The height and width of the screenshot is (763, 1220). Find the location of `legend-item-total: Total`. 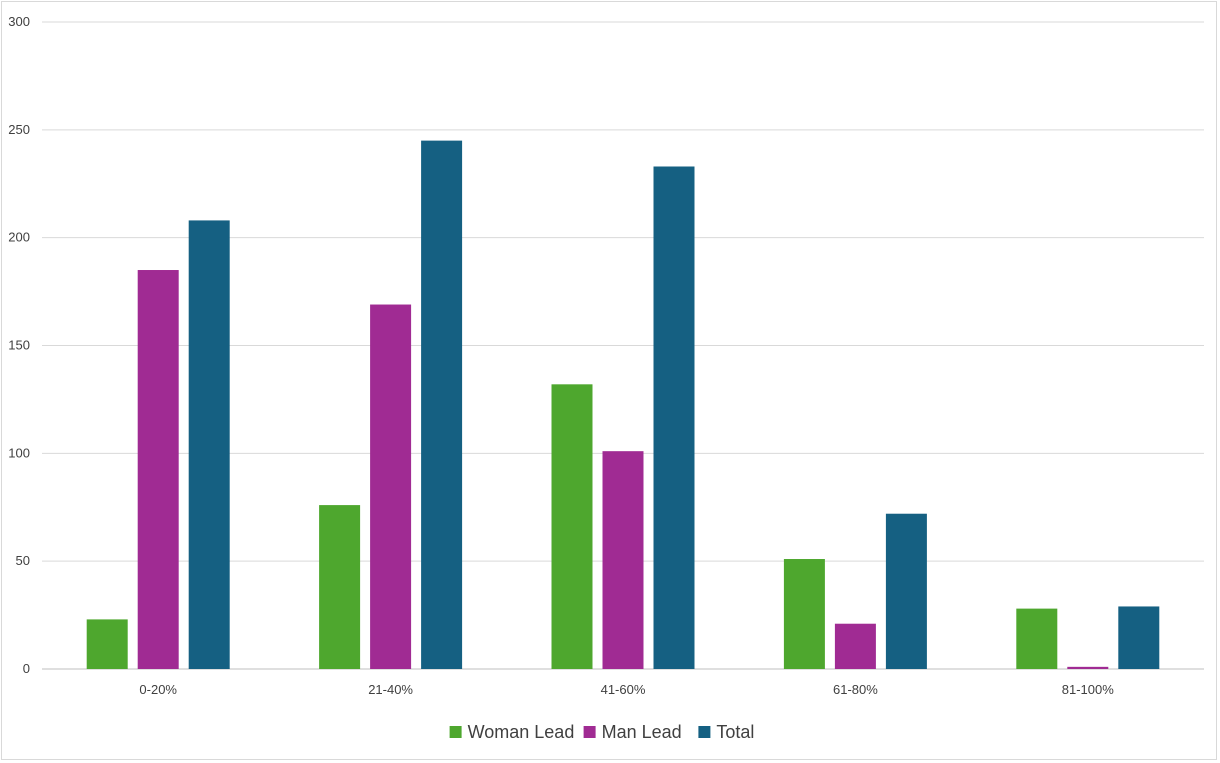

legend-item-total: Total is located at coordinates (726, 732).